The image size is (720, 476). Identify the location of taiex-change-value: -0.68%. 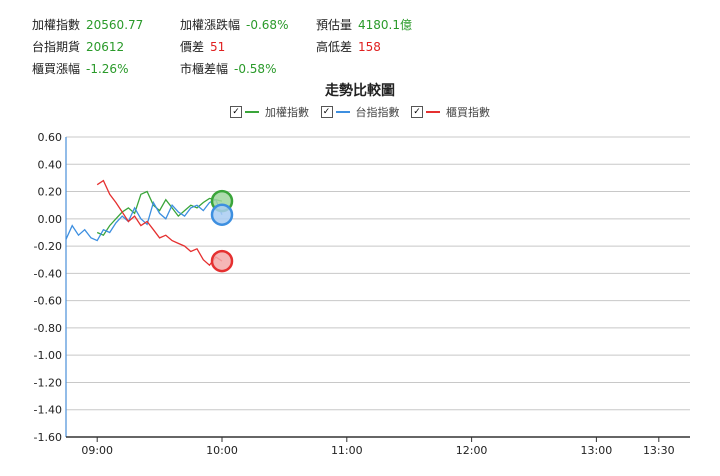
(267, 25).